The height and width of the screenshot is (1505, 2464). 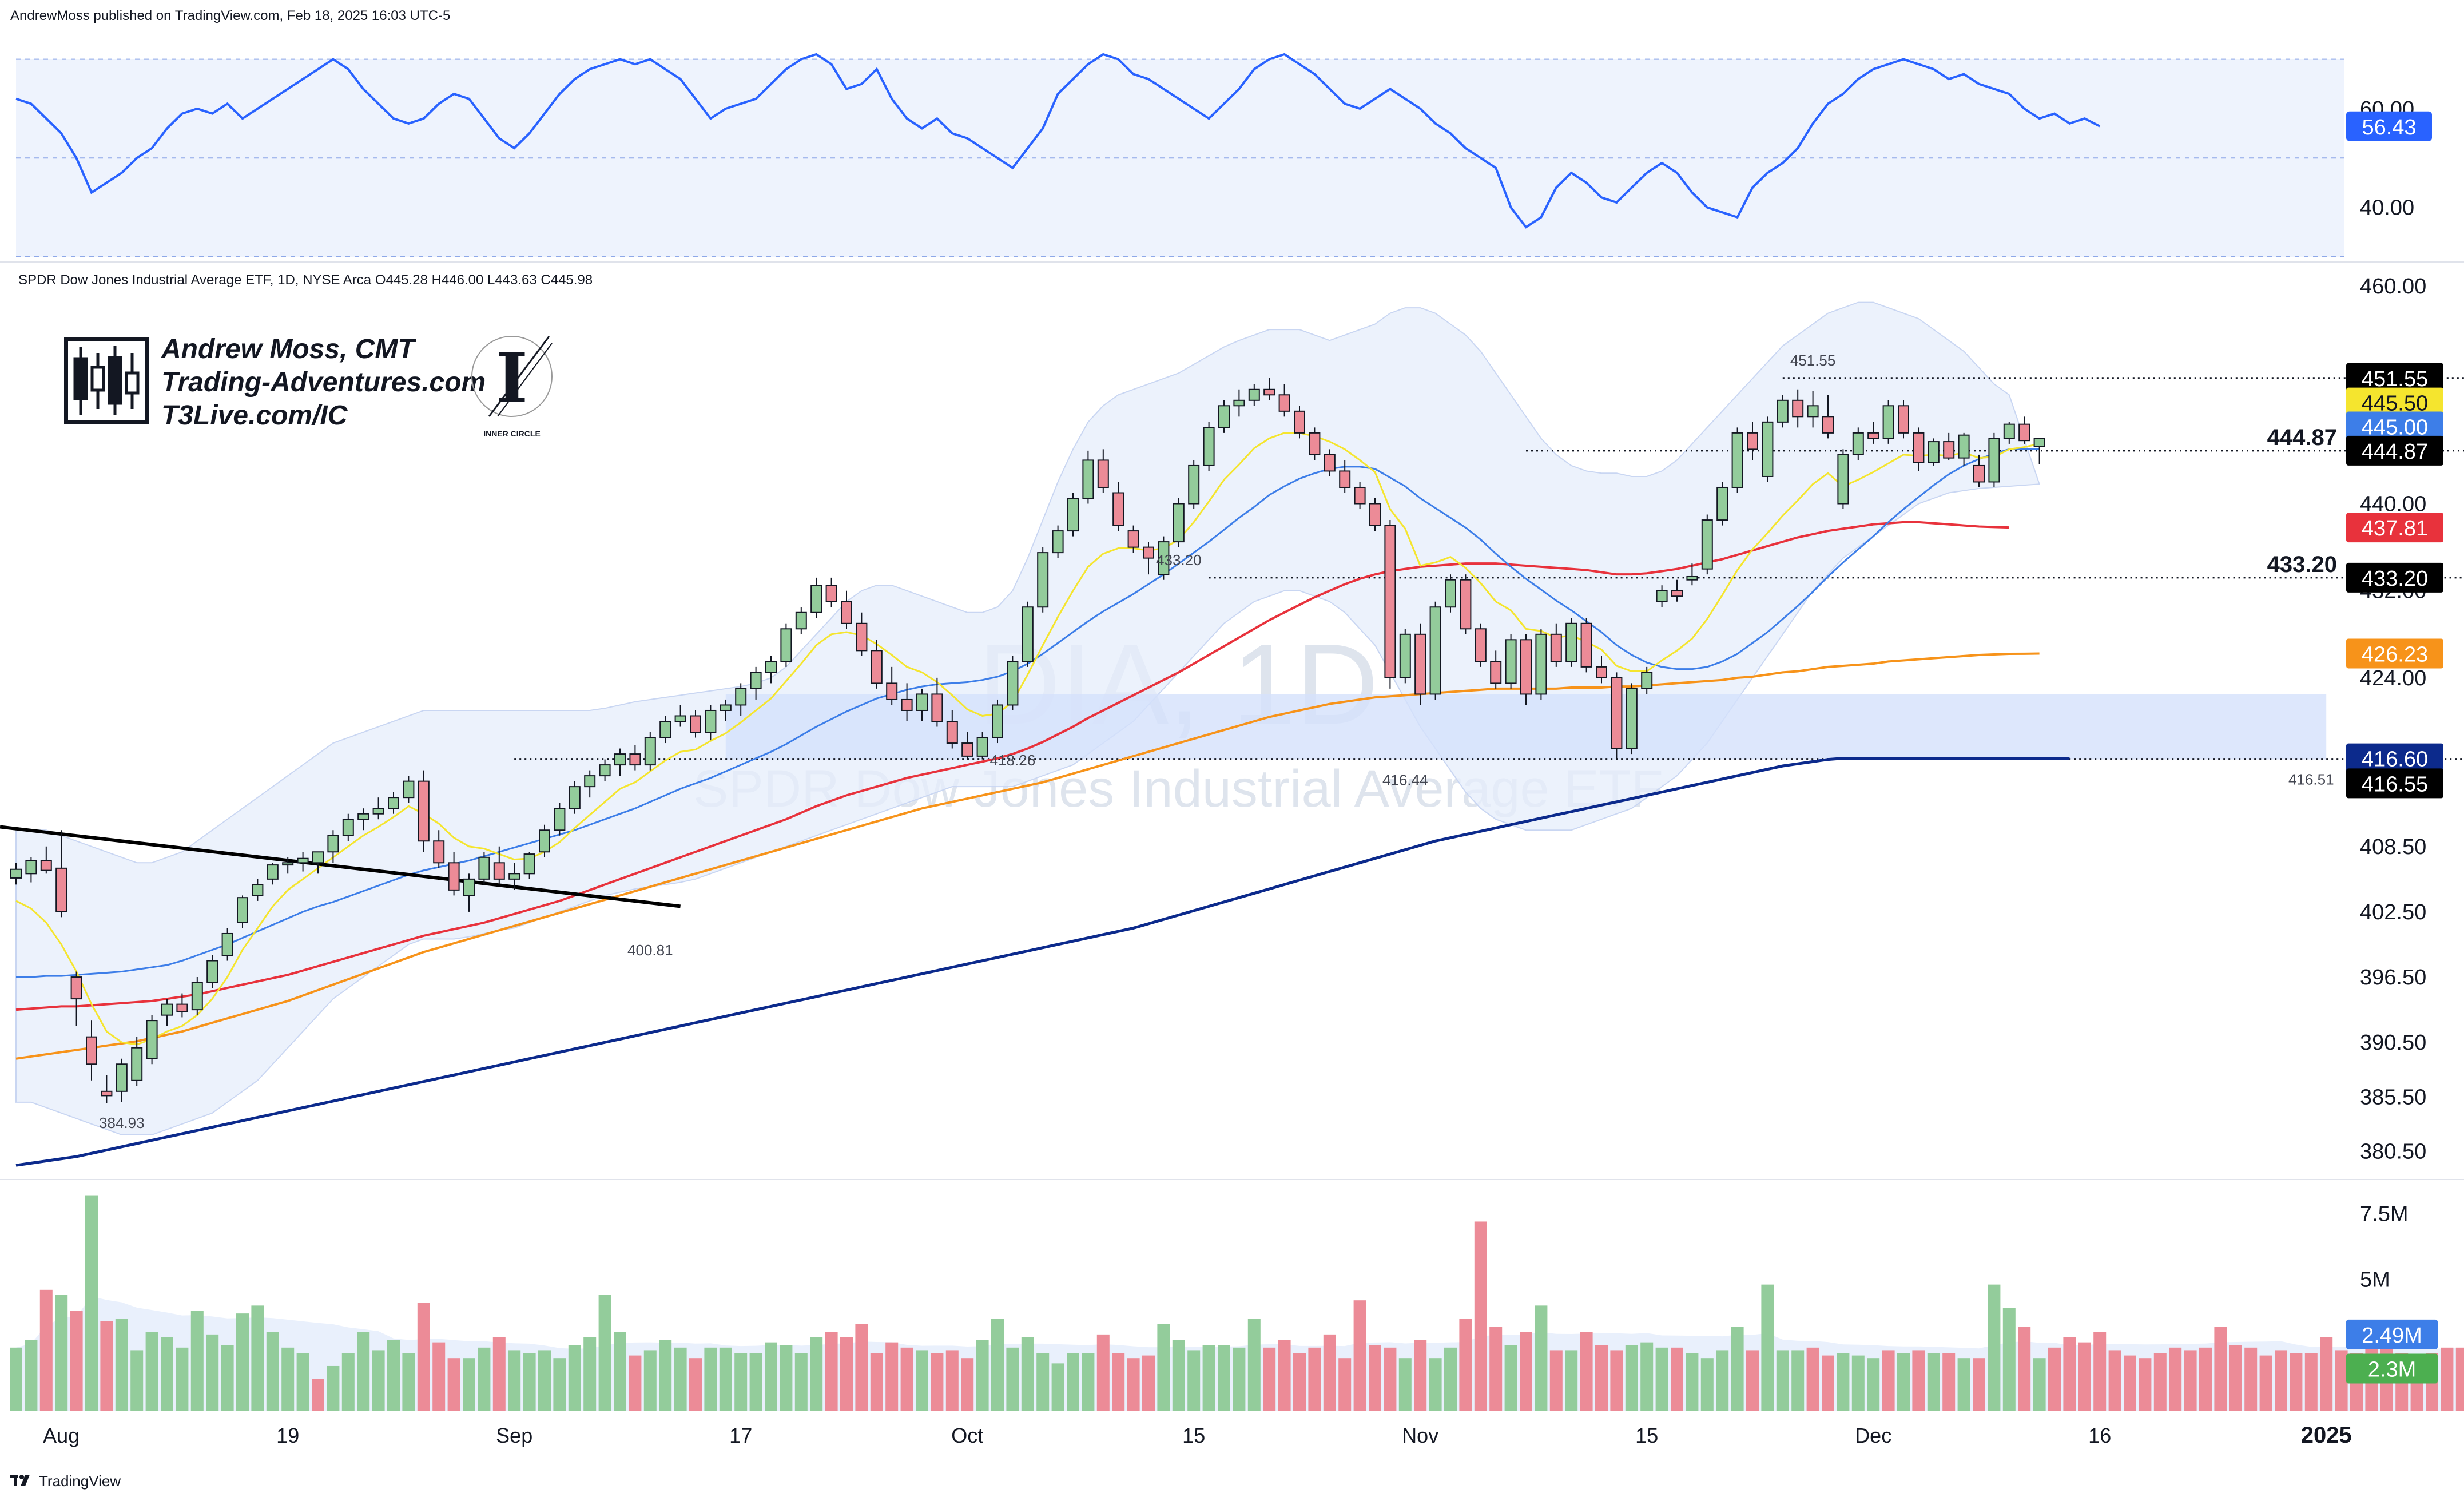 I want to click on price-annotation: 400.81, so click(x=650, y=951).